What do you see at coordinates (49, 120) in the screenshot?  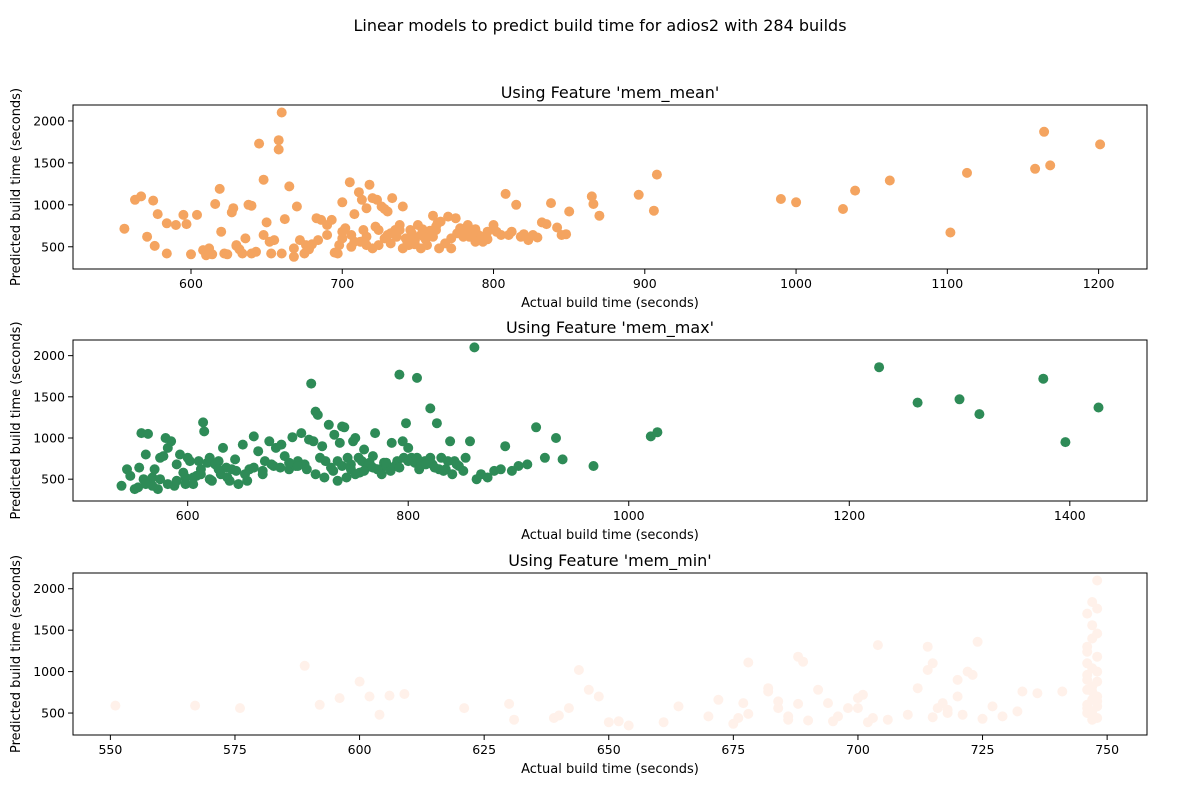 I see `y-tick-label: 2000` at bounding box center [49, 120].